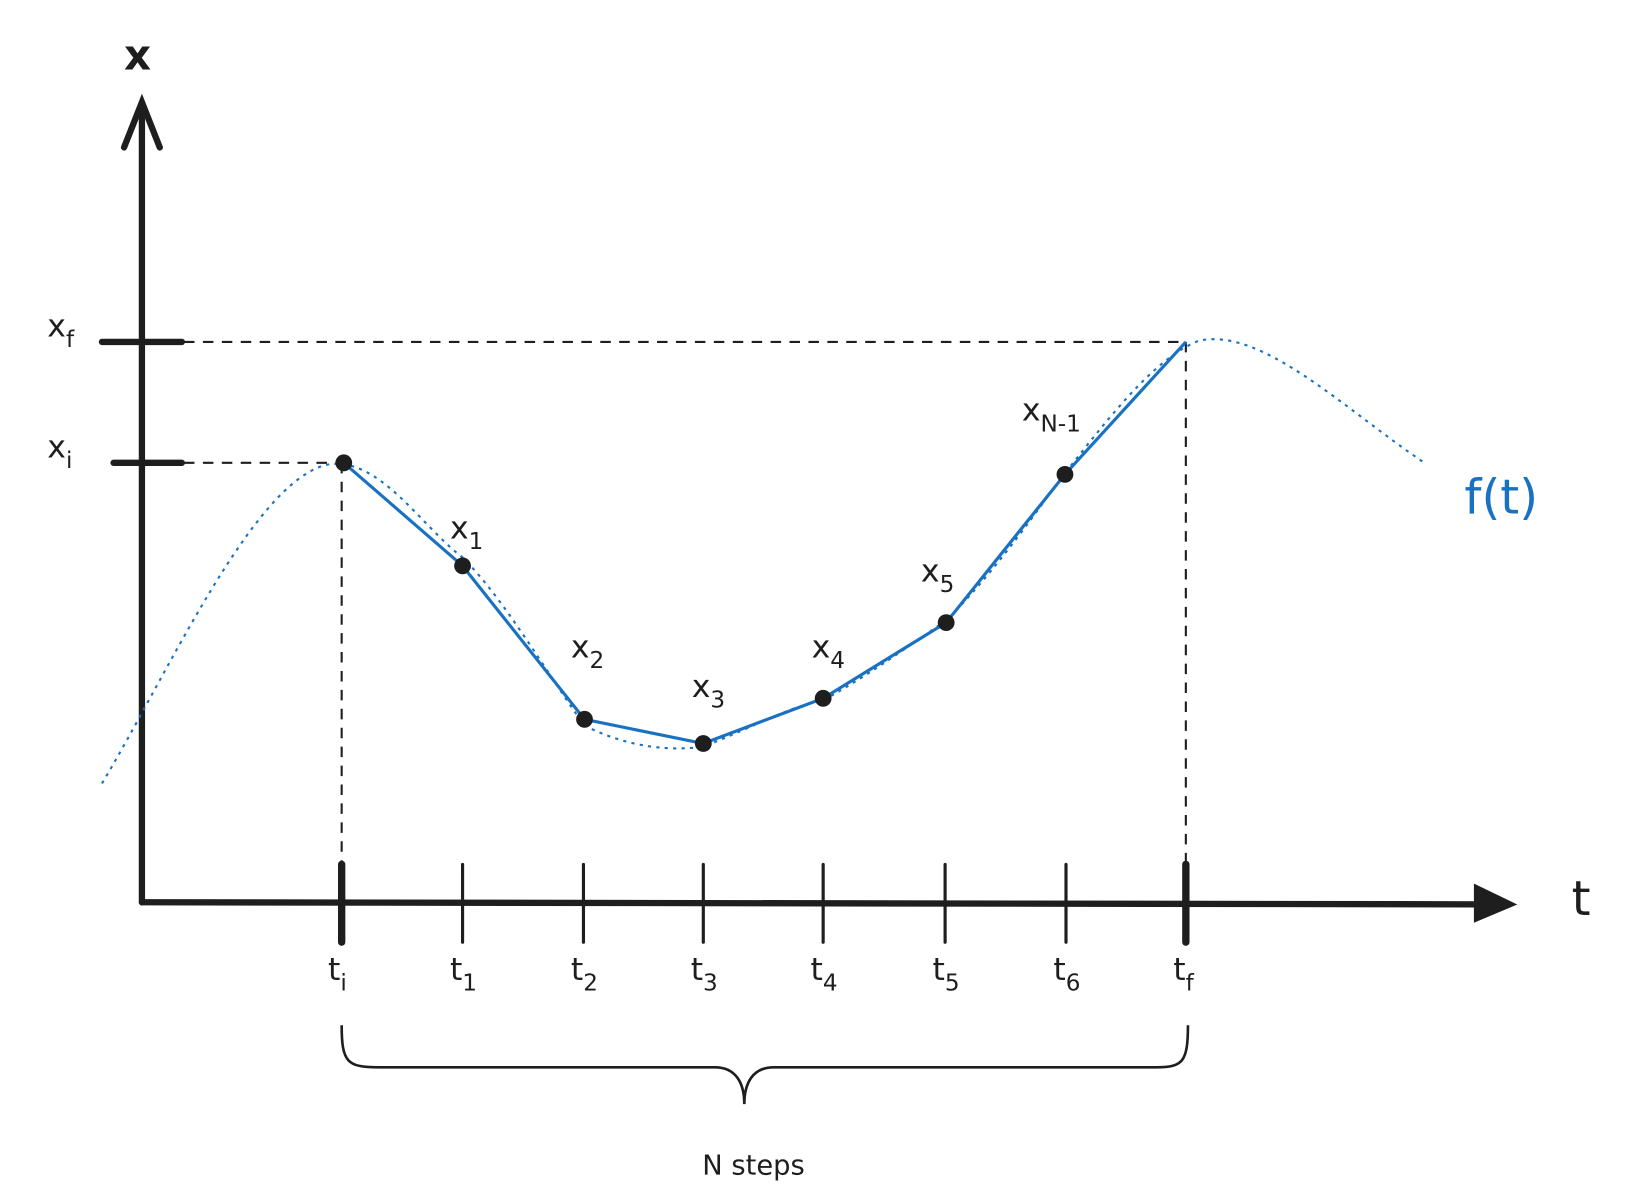 Image resolution: width=1640 pixels, height=1200 pixels. I want to click on x-tick-label: t5, so click(945, 974).